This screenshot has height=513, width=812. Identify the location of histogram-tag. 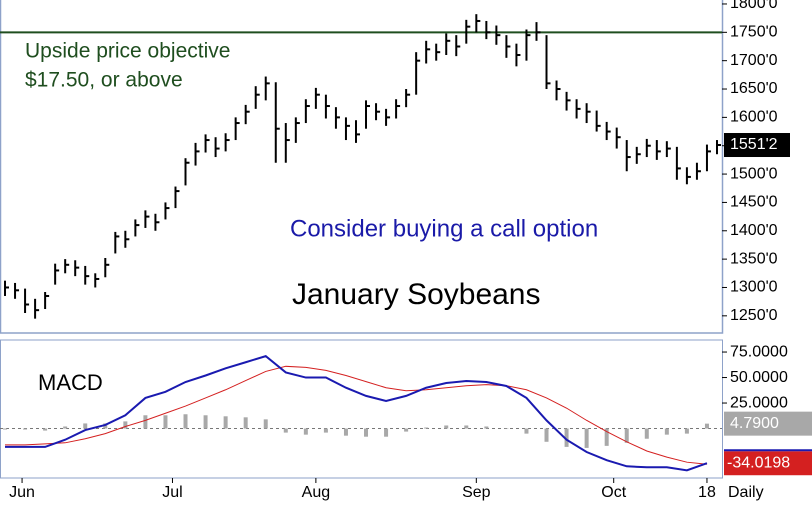
(768, 423).